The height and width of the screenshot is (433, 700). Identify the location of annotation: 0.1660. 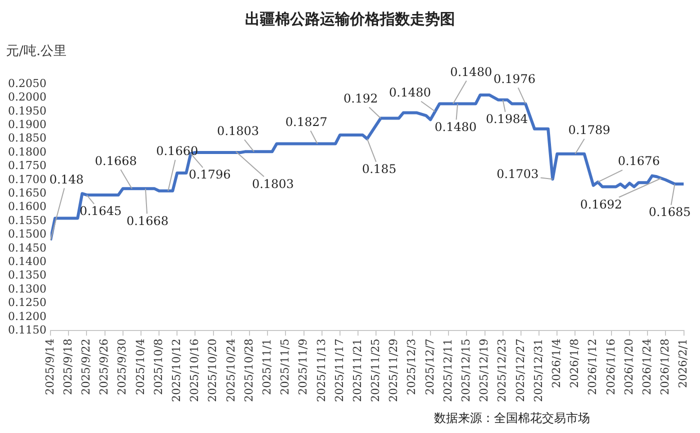
(177, 151).